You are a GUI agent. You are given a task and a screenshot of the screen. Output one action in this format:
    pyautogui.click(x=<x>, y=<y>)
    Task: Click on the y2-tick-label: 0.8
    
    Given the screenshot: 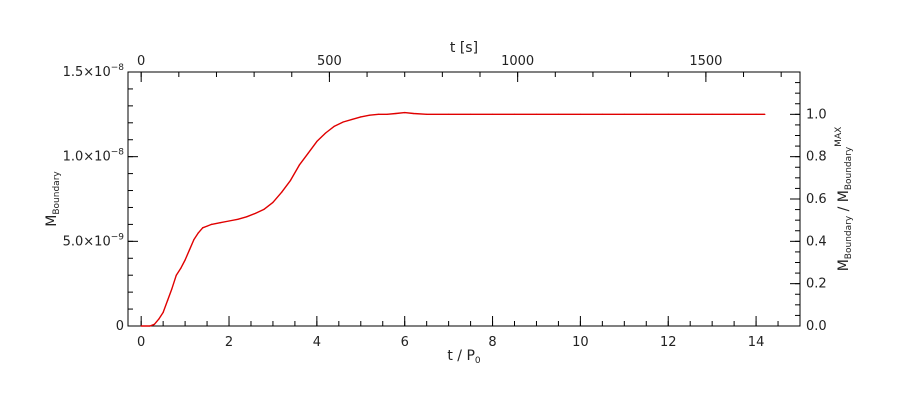 What is the action you would take?
    pyautogui.click(x=816, y=157)
    